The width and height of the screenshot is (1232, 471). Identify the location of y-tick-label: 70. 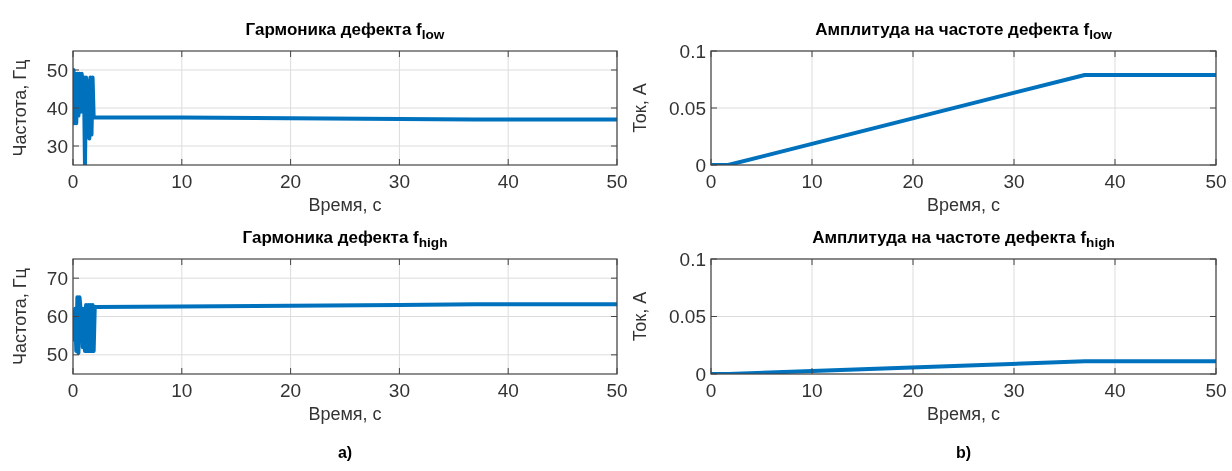
(57, 278).